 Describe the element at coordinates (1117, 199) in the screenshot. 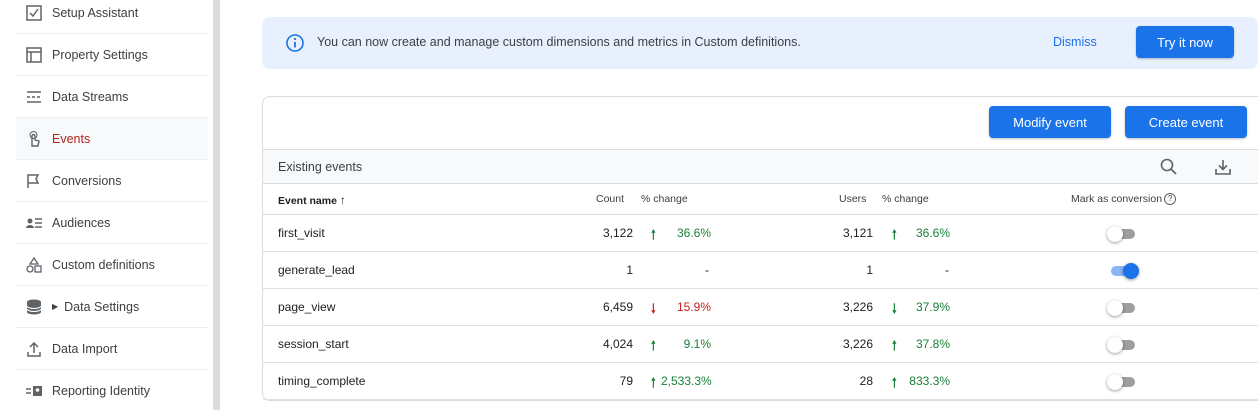

I see `column-header-label: Mark as conversion` at that location.